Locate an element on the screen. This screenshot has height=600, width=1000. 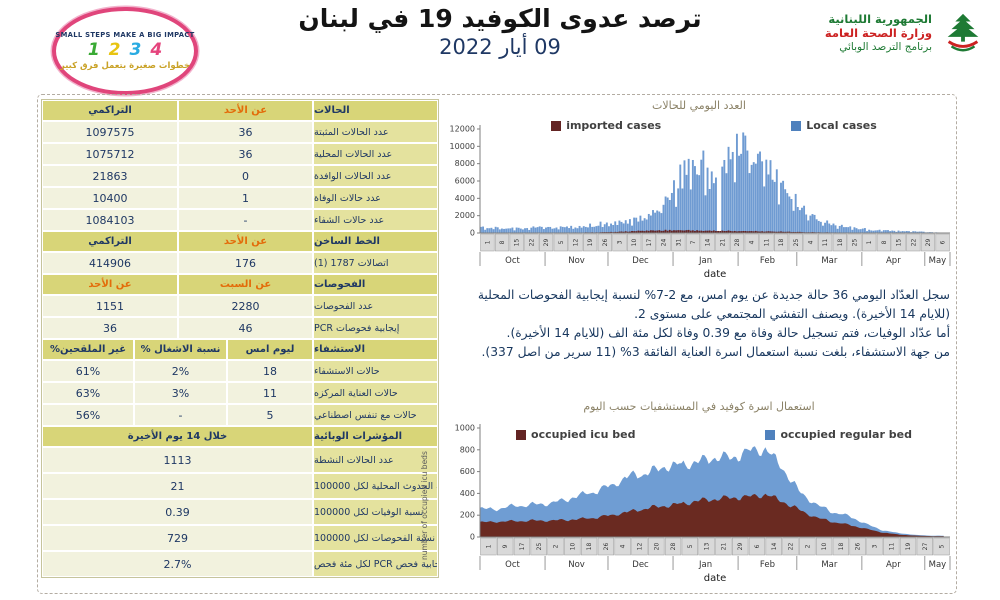
legend-local-label: Local cases is located at coordinates (841, 125).